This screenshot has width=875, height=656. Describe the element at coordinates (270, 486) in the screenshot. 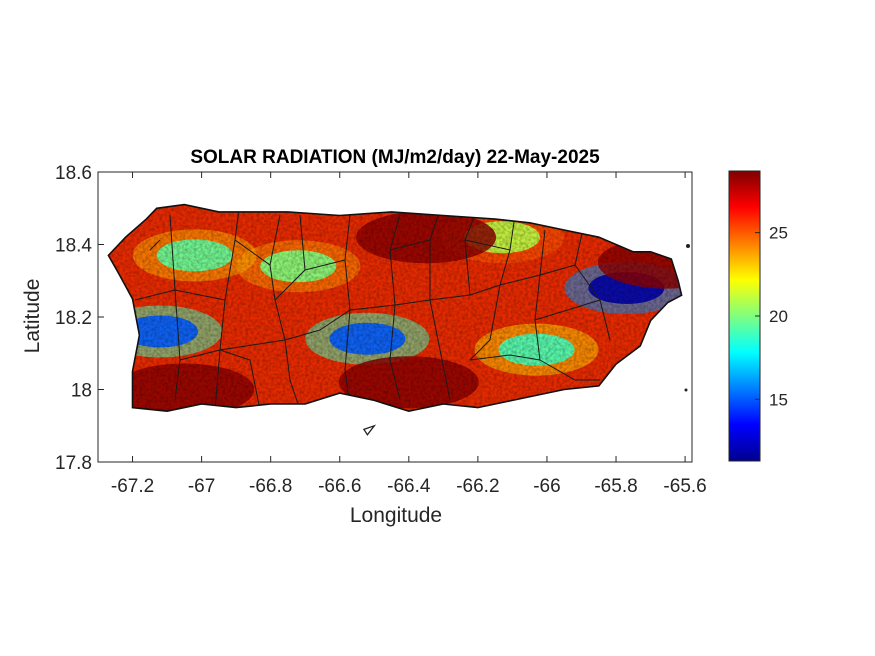

I see `x-tick-label: -66.8` at that location.